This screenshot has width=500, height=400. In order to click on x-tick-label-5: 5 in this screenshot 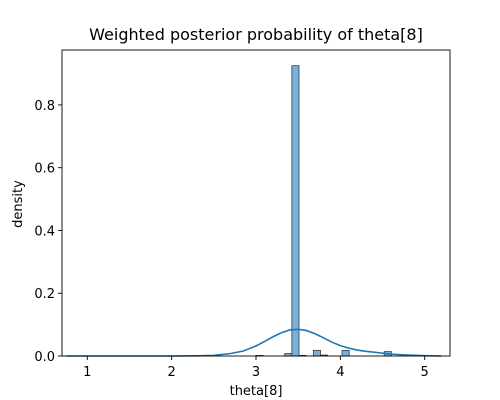, I will do `click(425, 372)`.